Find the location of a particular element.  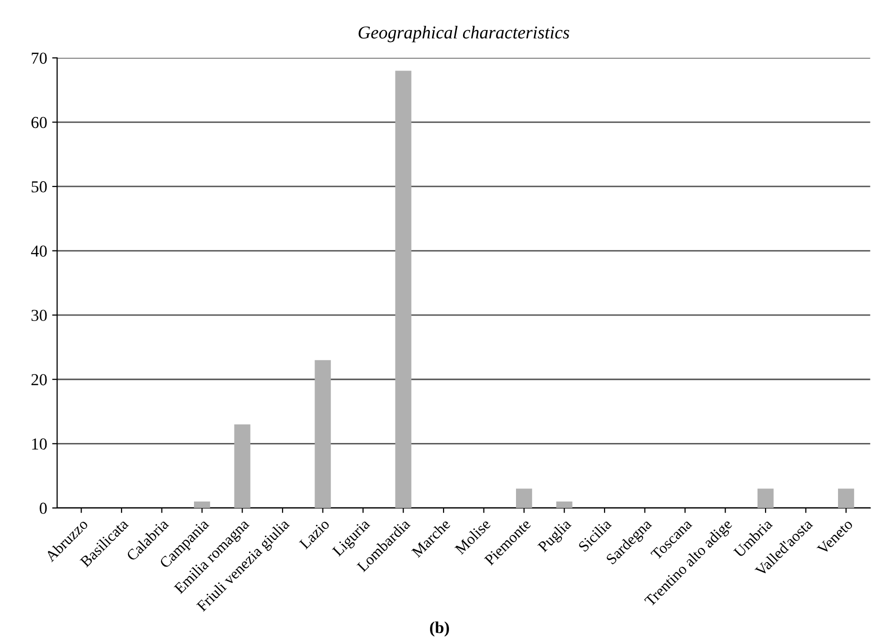

y-tick-label: 10 is located at coordinates (39, 444).